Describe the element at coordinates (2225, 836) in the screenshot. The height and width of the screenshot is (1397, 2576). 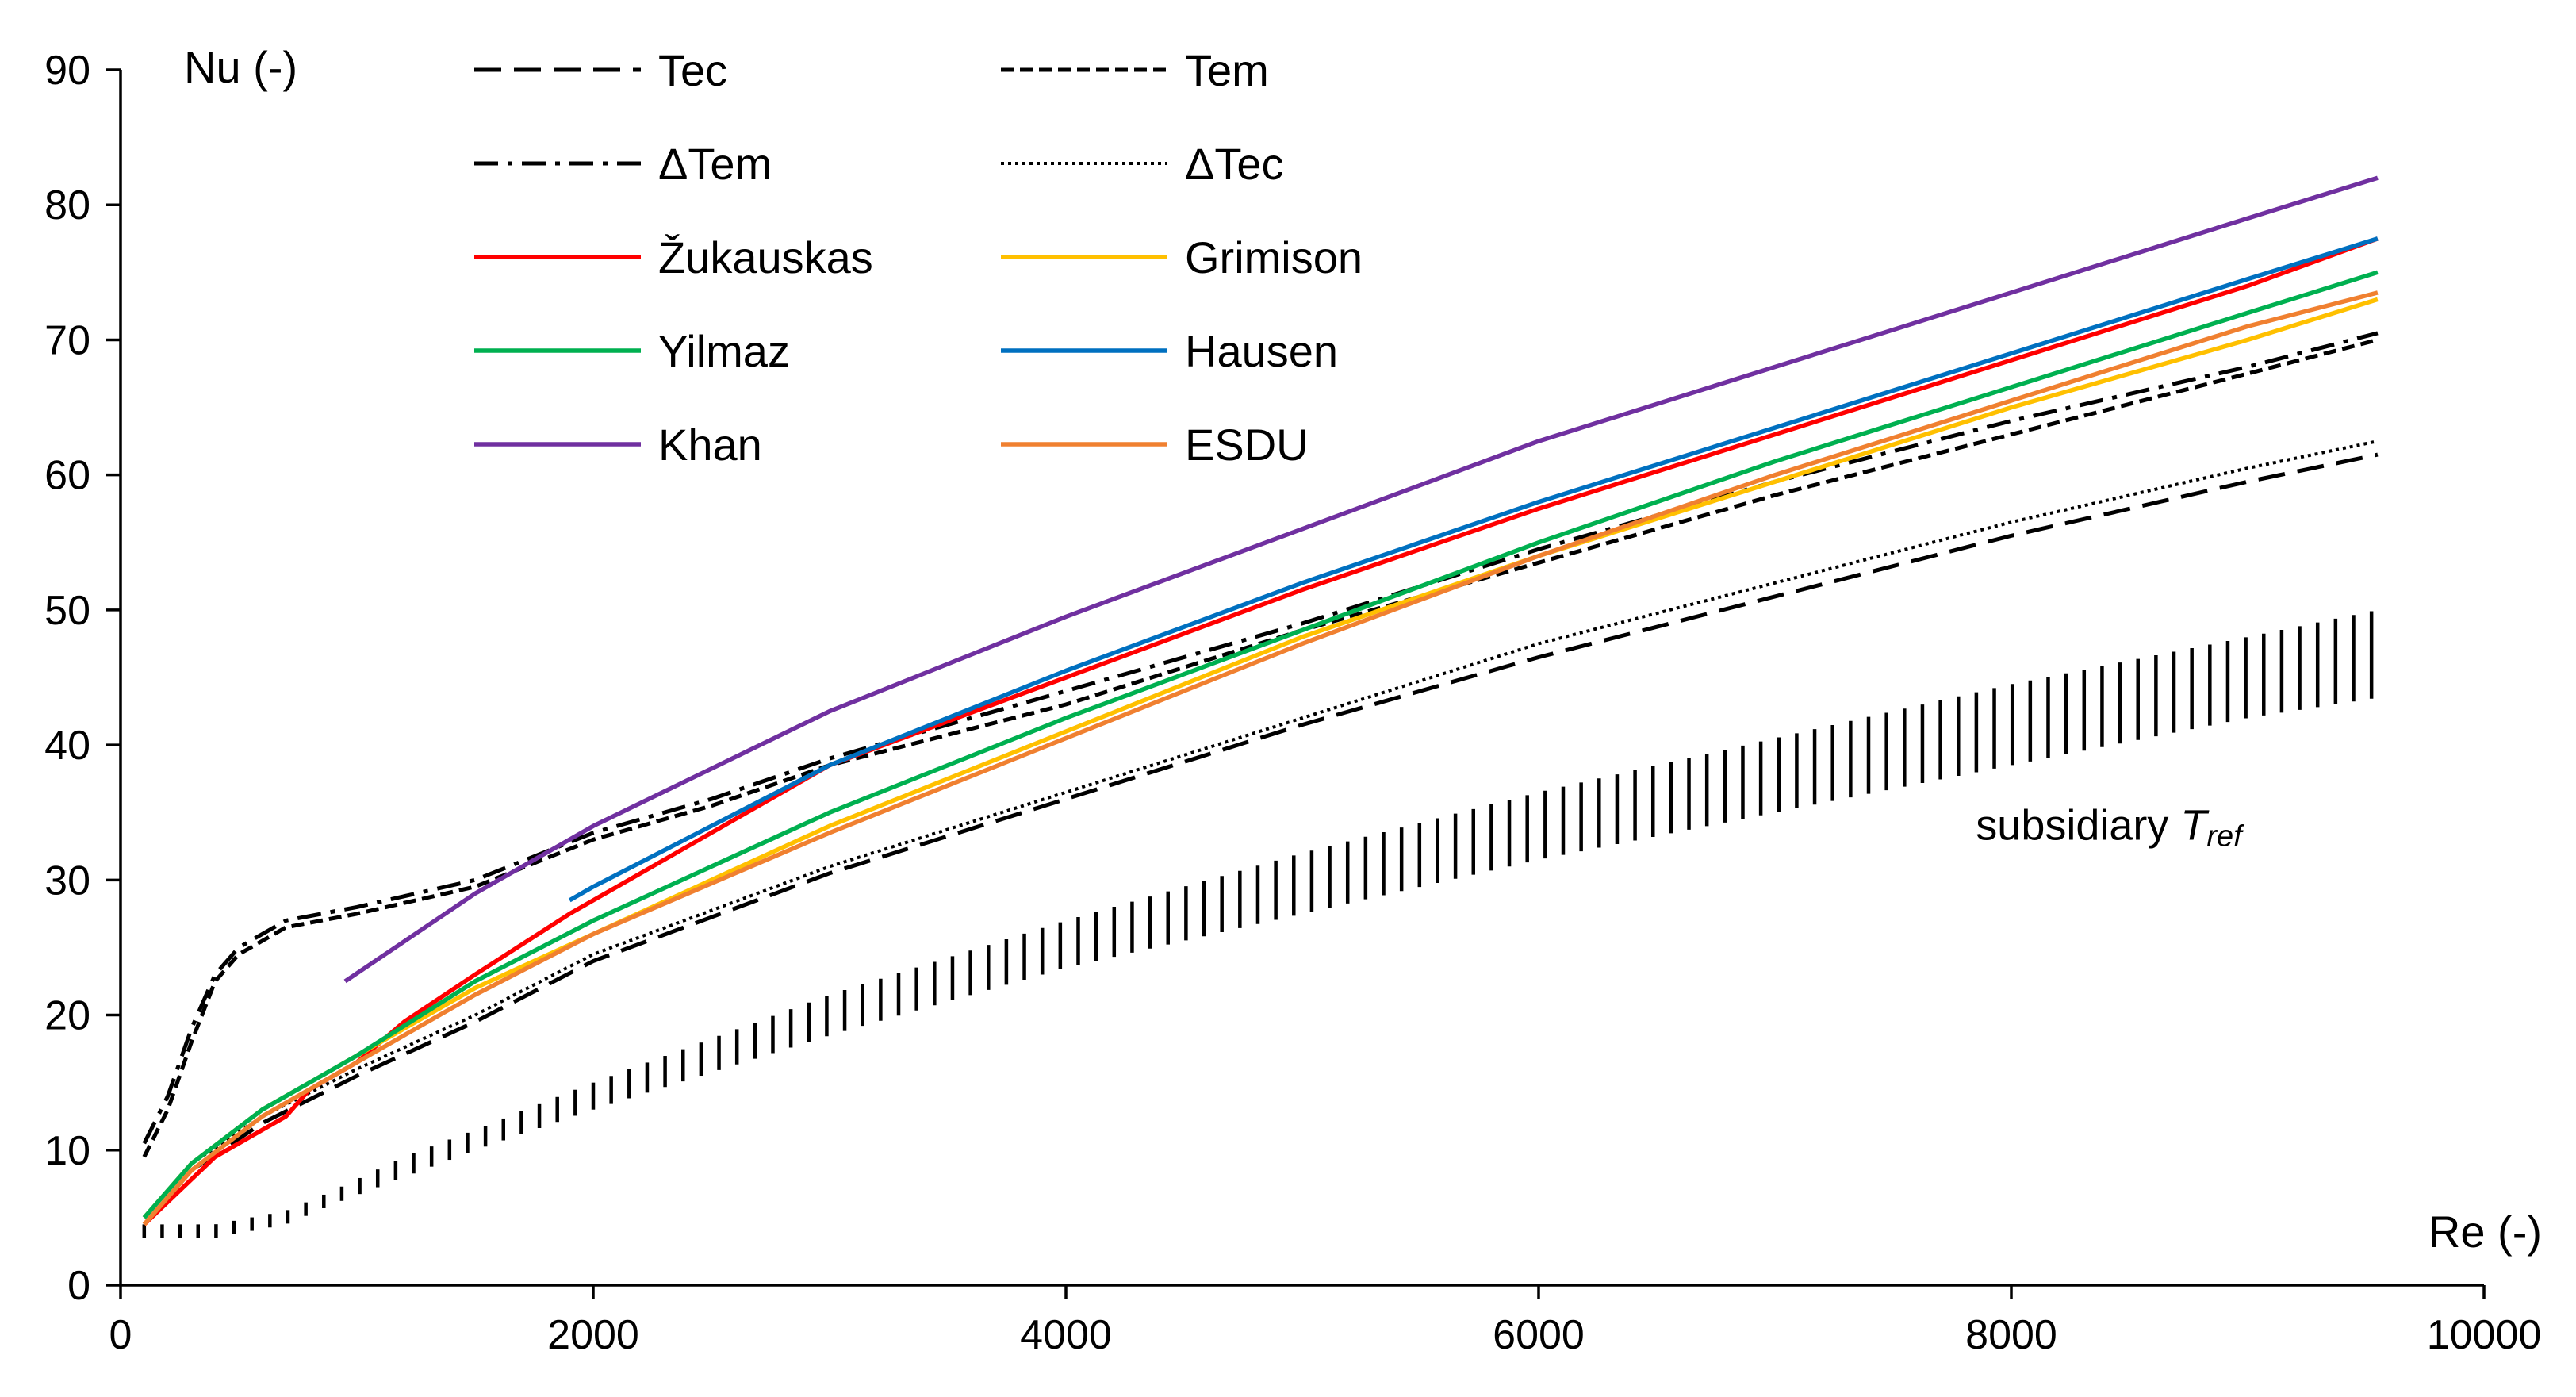
I see `band-annotation-sub: ref` at that location.